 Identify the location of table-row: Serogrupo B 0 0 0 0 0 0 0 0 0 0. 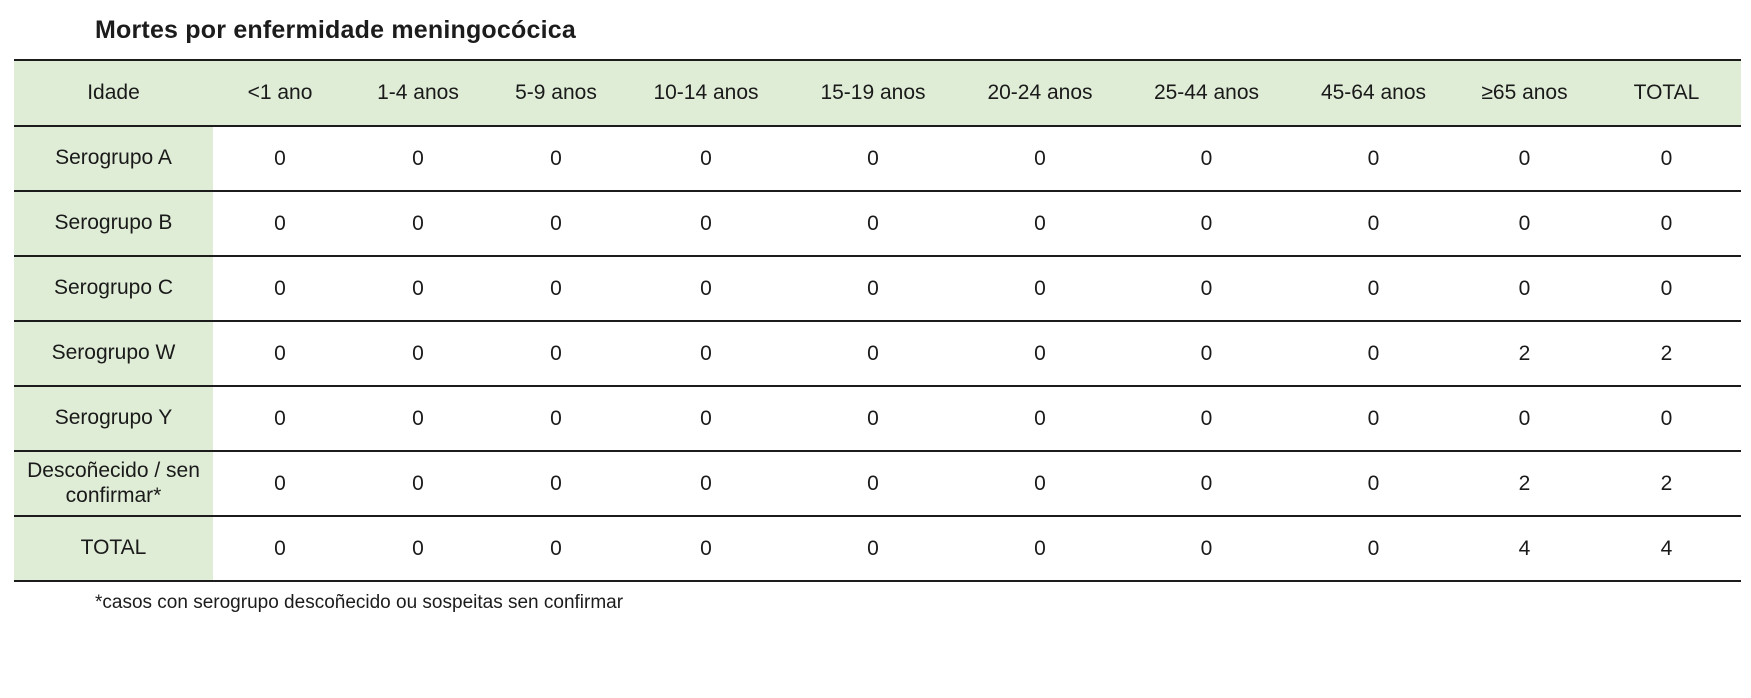
(877, 223).